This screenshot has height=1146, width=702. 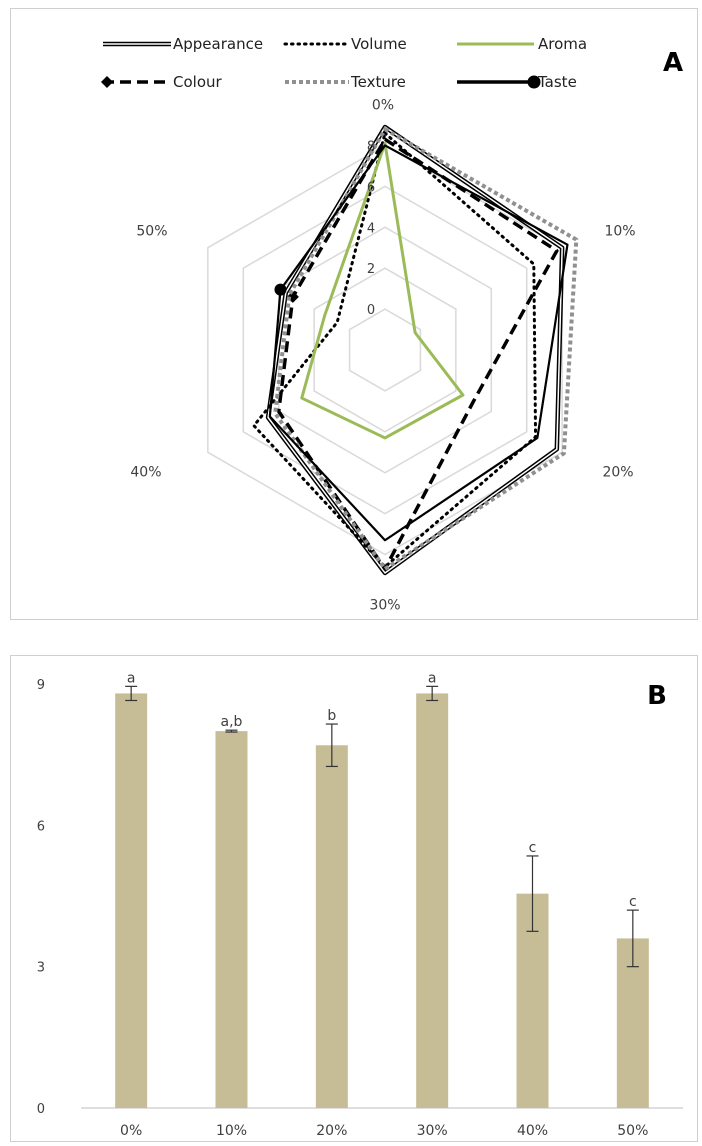 I want to click on legend-label-appearance: Appearance, so click(x=218, y=44).